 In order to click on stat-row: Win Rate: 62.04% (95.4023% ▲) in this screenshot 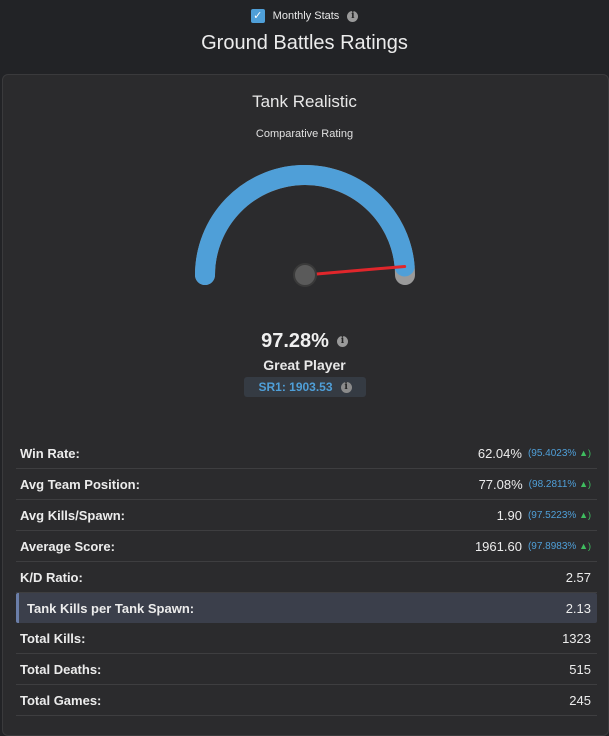, I will do `click(306, 453)`.